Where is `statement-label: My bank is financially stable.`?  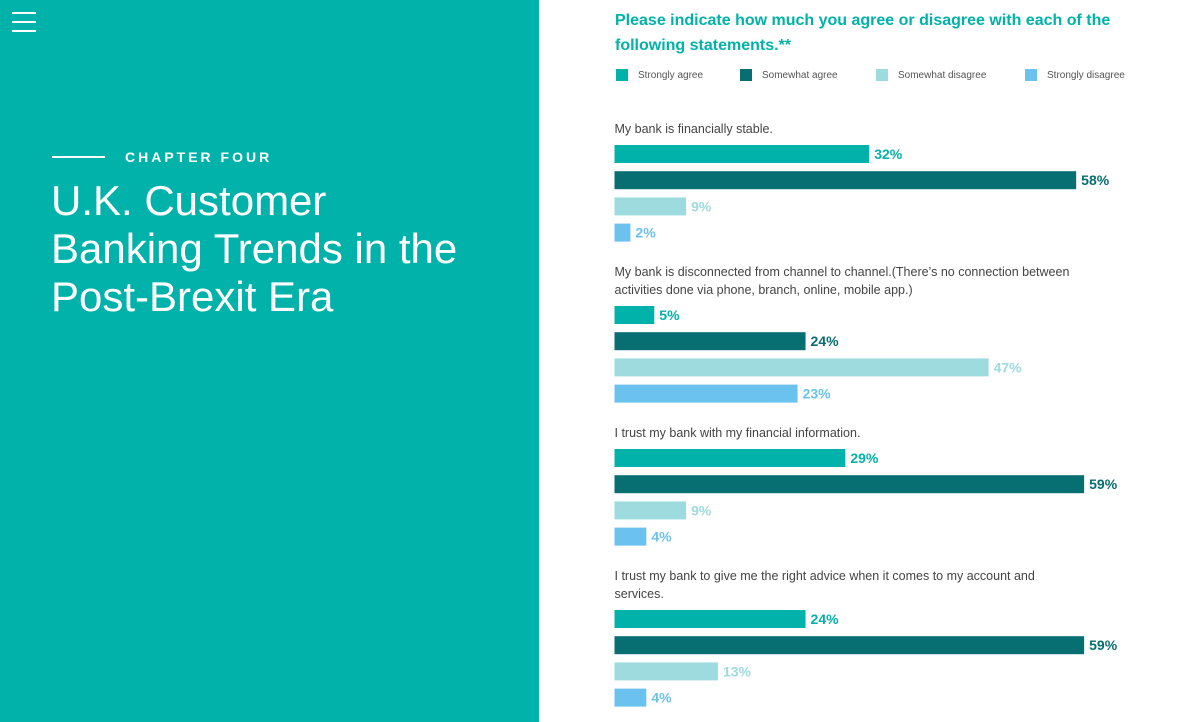
statement-label: My bank is financially stable. is located at coordinates (694, 129).